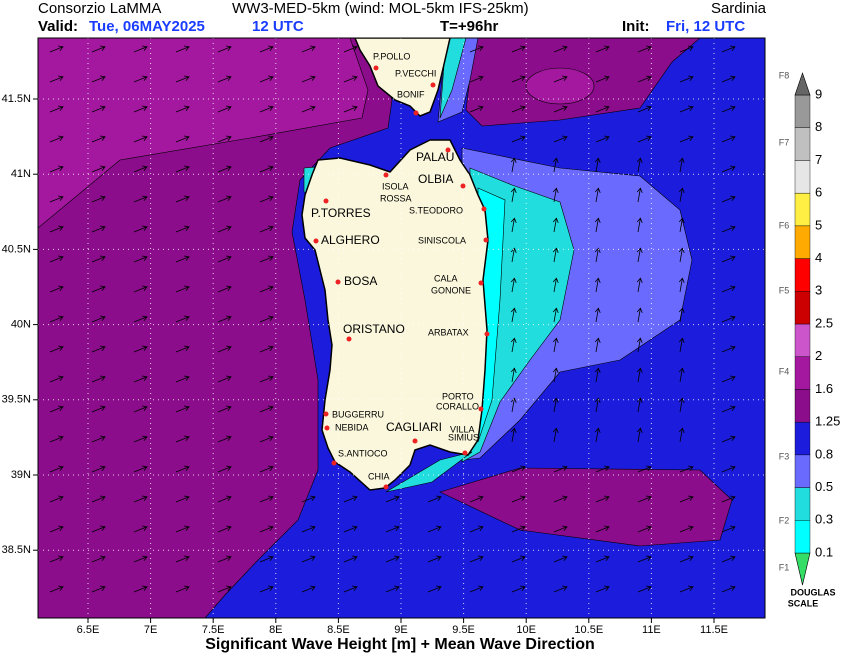  I want to click on place-label: ISOLA, so click(395, 186).